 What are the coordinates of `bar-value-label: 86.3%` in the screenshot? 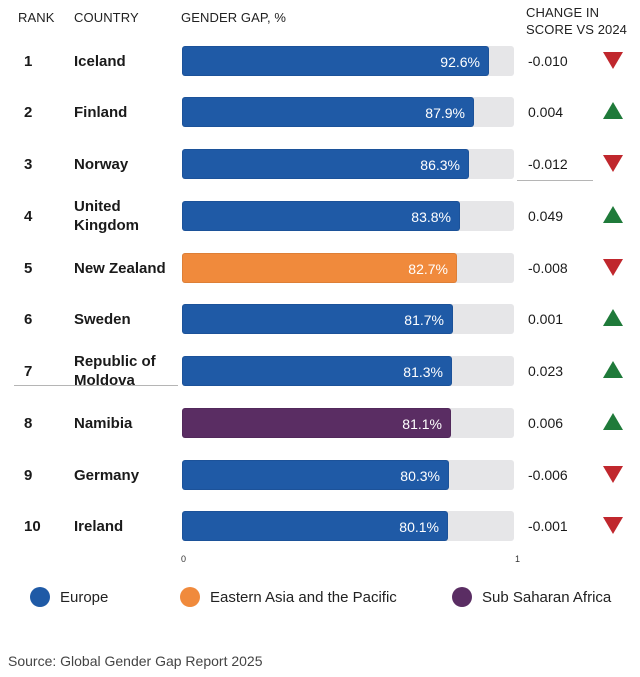 It's located at (440, 165).